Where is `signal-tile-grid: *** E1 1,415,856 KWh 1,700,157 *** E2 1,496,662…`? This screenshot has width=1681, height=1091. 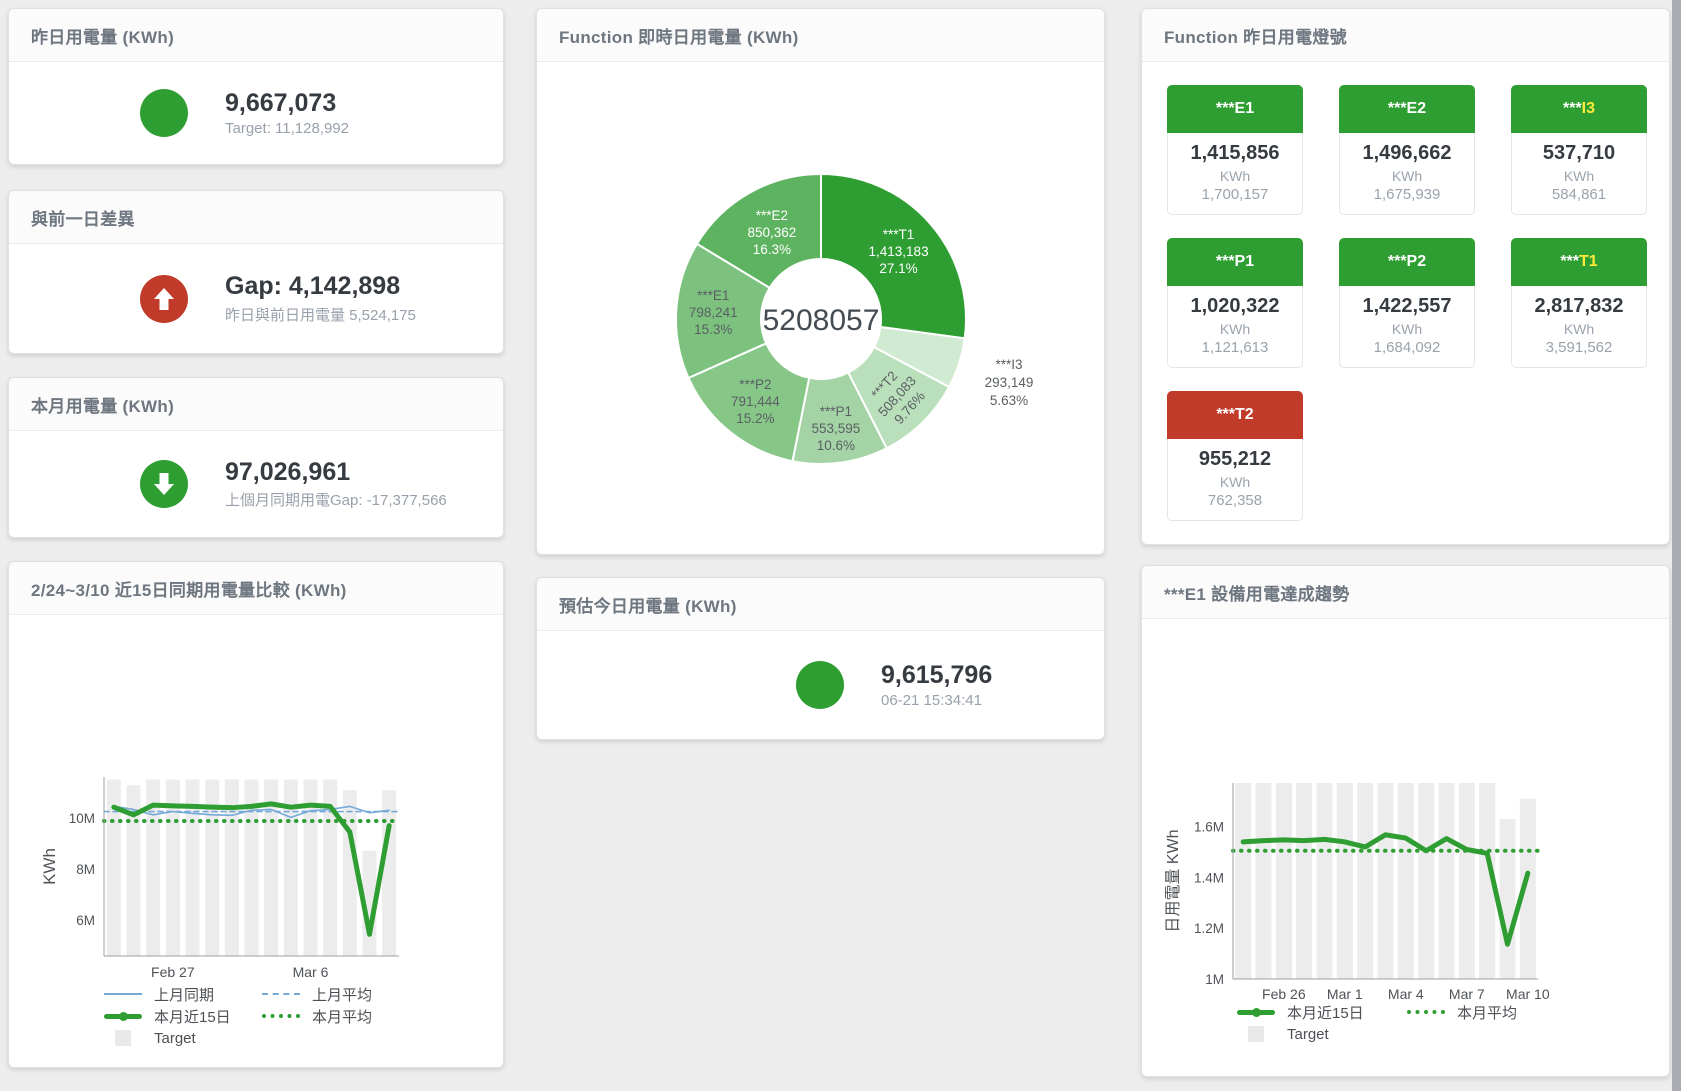
signal-tile-grid: *** E1 1,415,856 KWh 1,700,157 *** E2 1,496,662… is located at coordinates (1405, 291).